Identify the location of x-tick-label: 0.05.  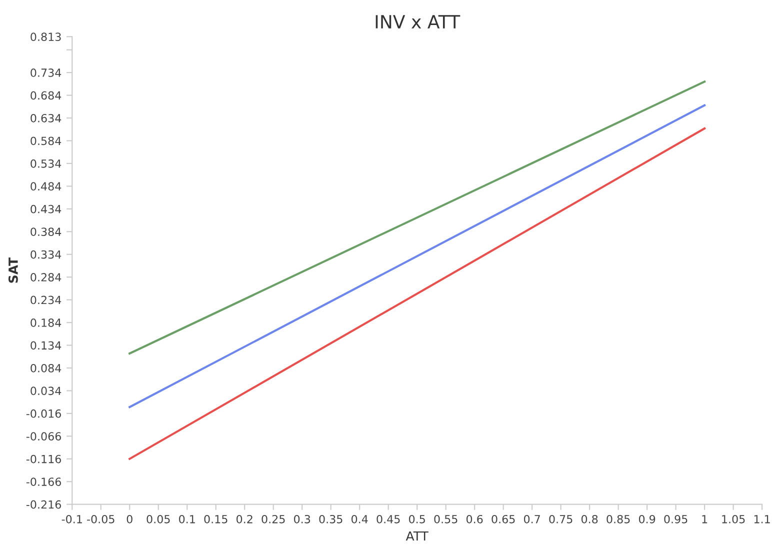
(158, 519).